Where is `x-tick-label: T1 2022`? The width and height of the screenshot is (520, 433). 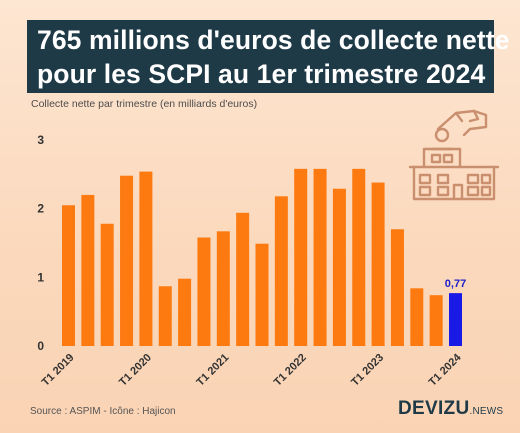 x-tick-label: T1 2022 is located at coordinates (290, 370).